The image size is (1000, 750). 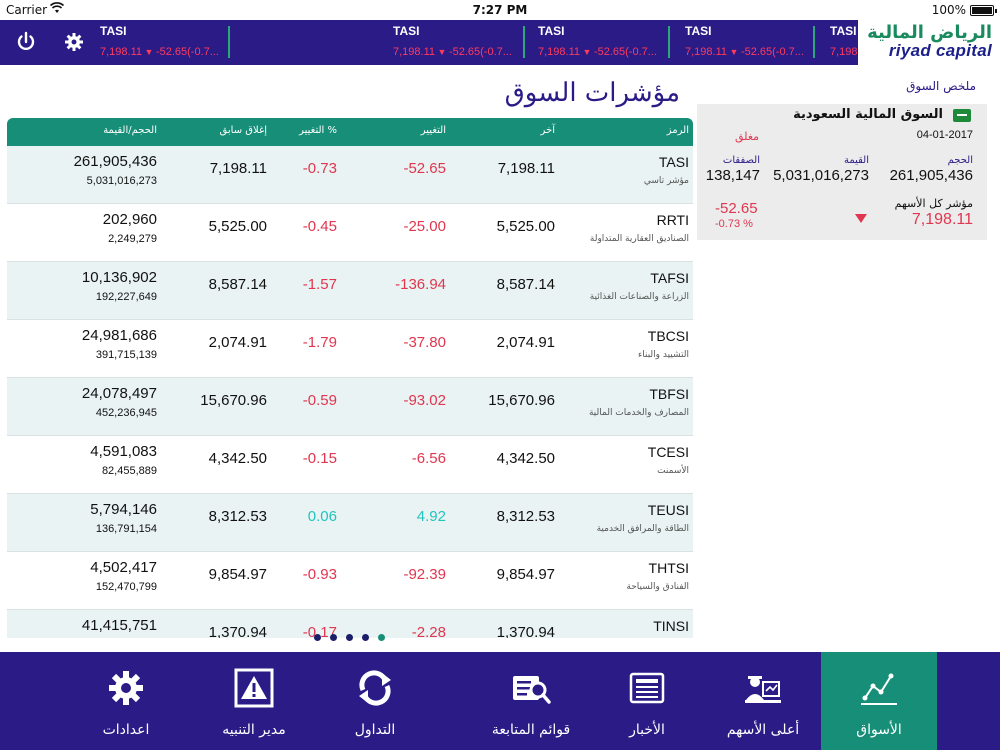 I want to click on row-prev-close: 8,312.53, so click(x=237, y=516).